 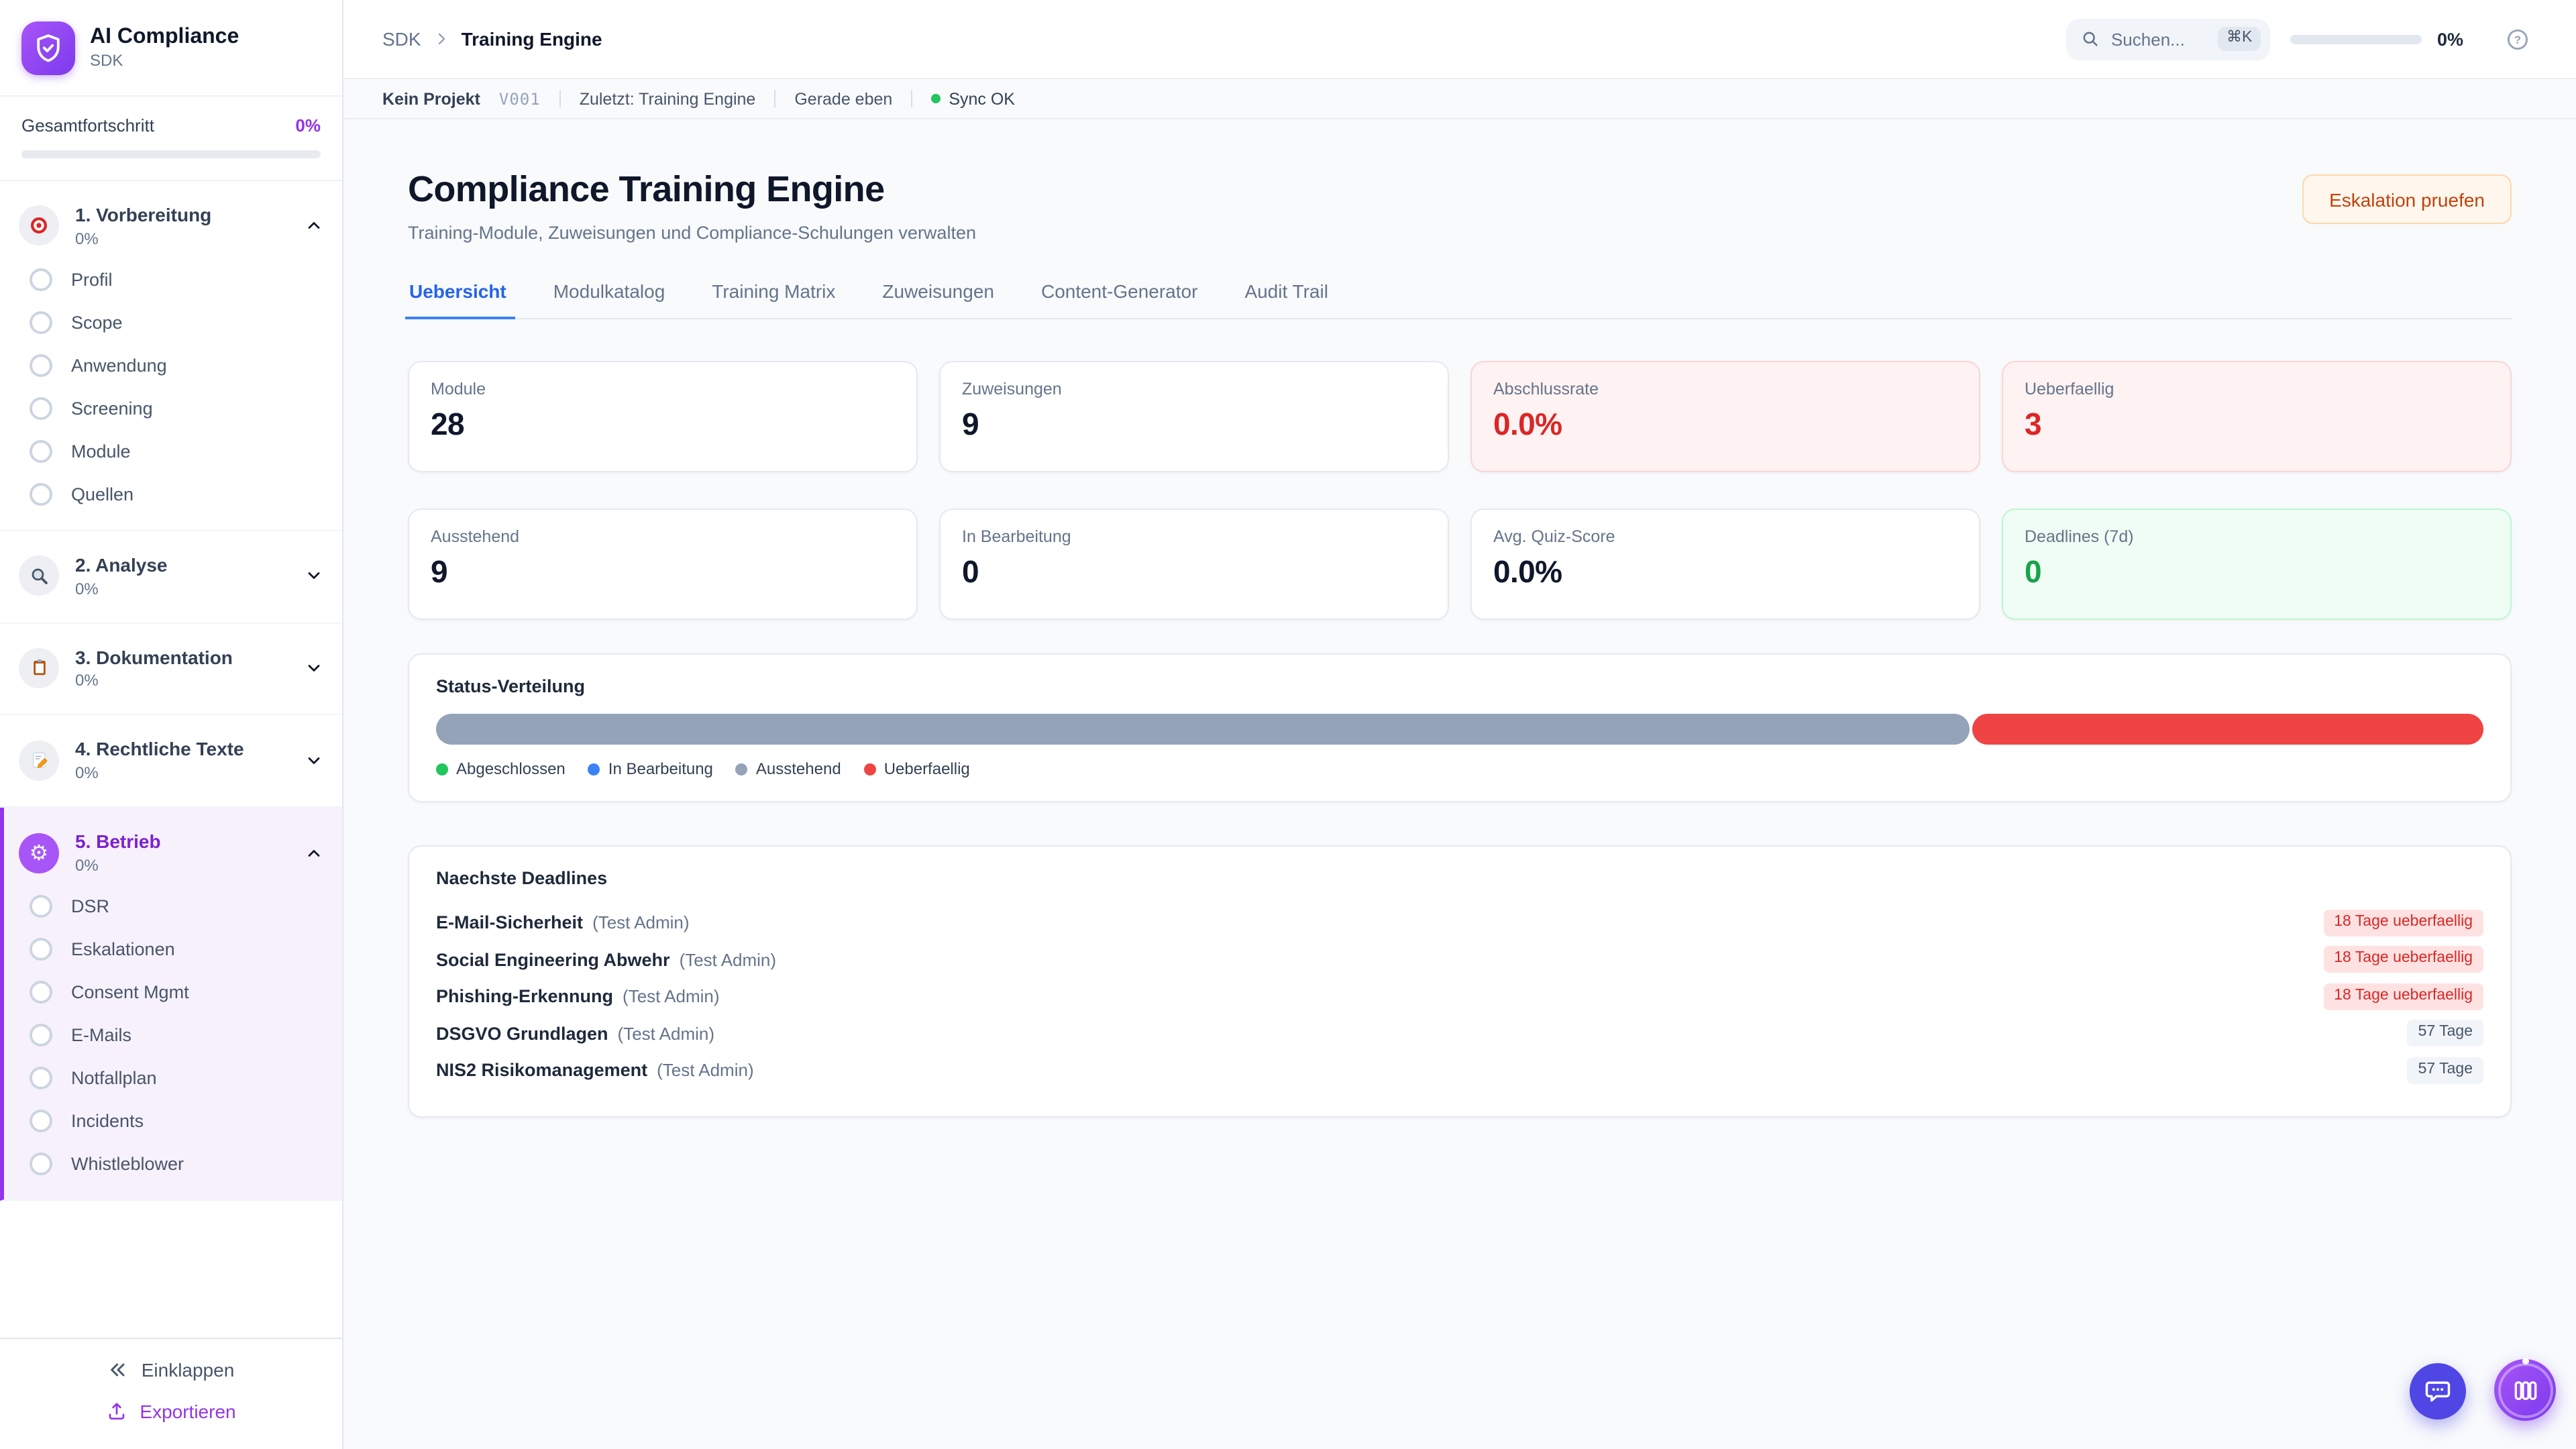 What do you see at coordinates (171, 1164) in the screenshot?
I see `sidebar-item-whistleblower: Whistleblower` at bounding box center [171, 1164].